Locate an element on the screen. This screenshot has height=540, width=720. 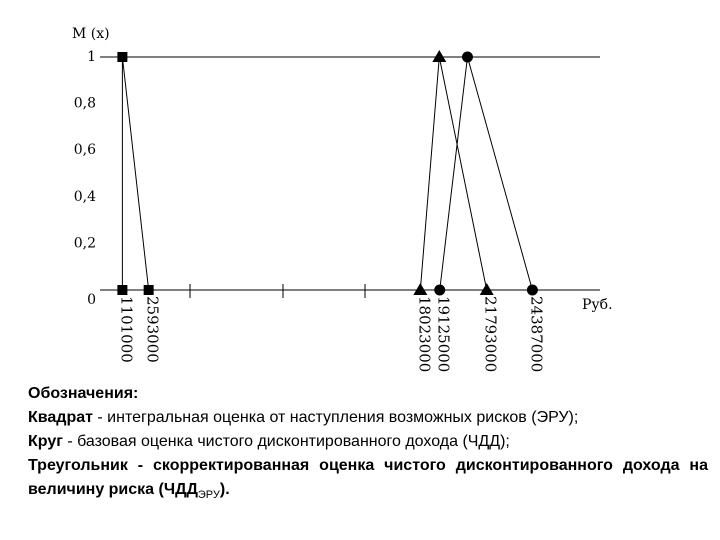
x-tick-label: 1101000 is located at coordinates (126, 329).